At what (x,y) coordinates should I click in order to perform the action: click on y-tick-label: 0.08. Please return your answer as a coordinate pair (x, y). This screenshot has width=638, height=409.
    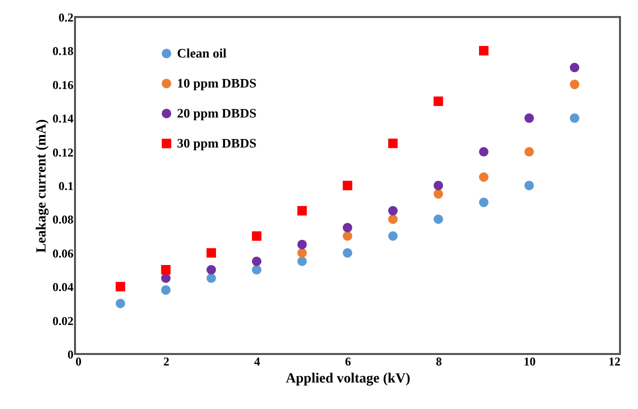
    Looking at the image, I should click on (63, 219).